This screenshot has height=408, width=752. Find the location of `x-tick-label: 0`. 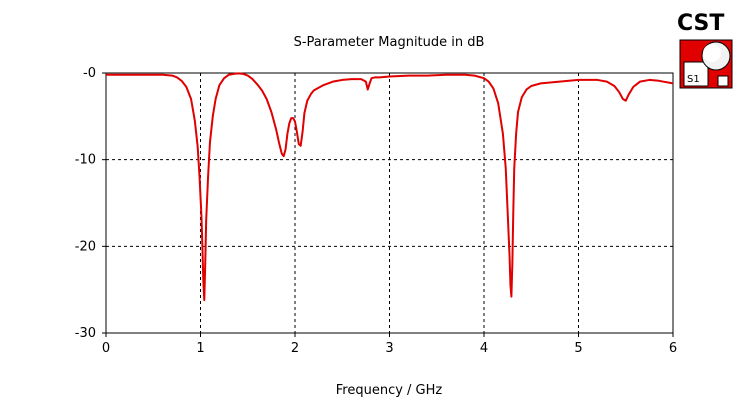

x-tick-label: 0 is located at coordinates (106, 348).